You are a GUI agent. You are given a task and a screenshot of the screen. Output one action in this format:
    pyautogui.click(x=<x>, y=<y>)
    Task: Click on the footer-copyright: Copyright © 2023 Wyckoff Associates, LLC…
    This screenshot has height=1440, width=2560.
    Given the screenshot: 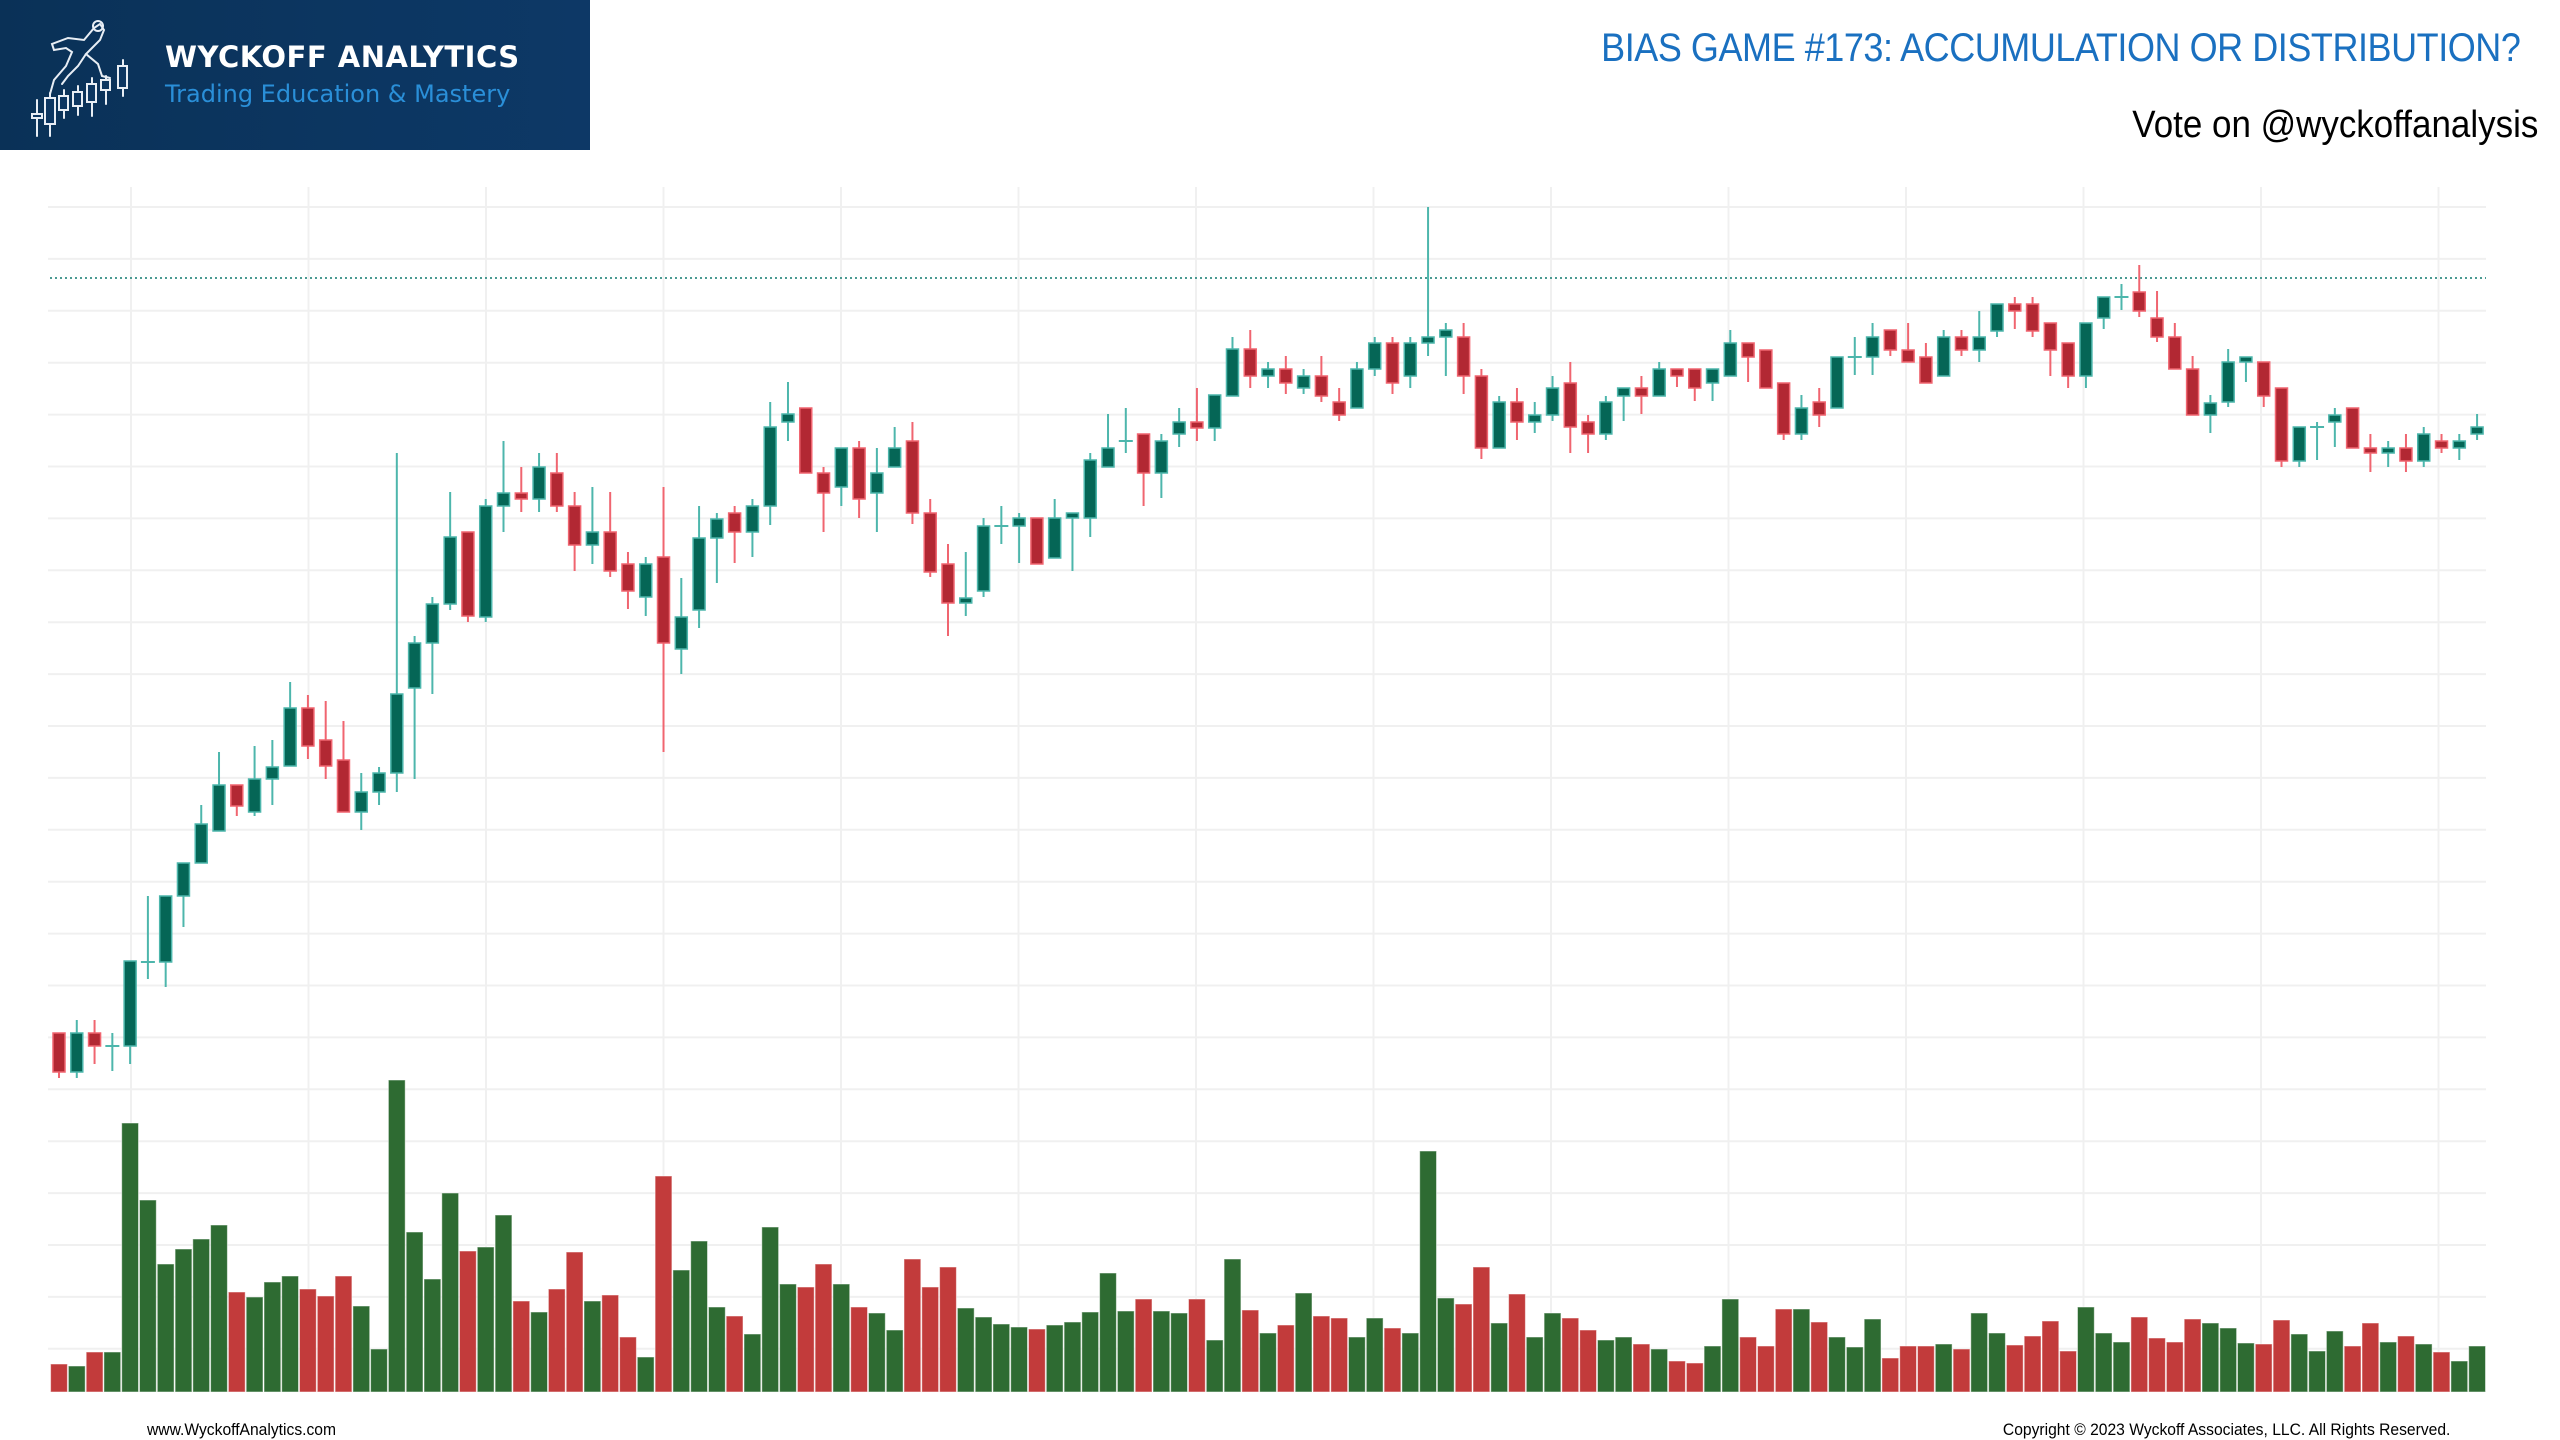 What is the action you would take?
    pyautogui.click(x=2226, y=1429)
    